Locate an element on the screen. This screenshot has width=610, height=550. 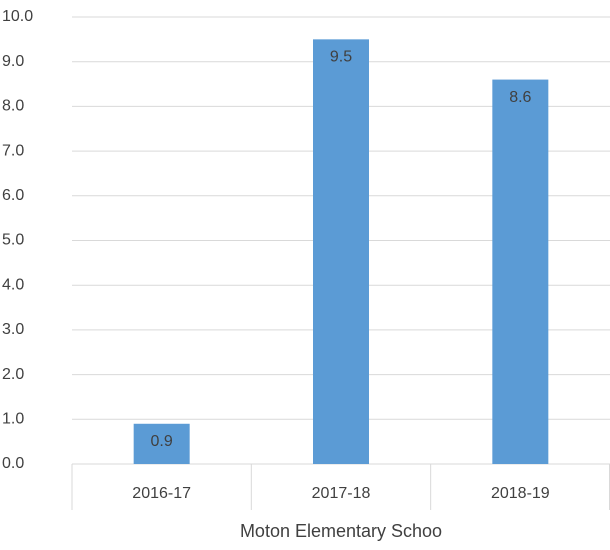
y-tick-label: 0.0 is located at coordinates (13, 463).